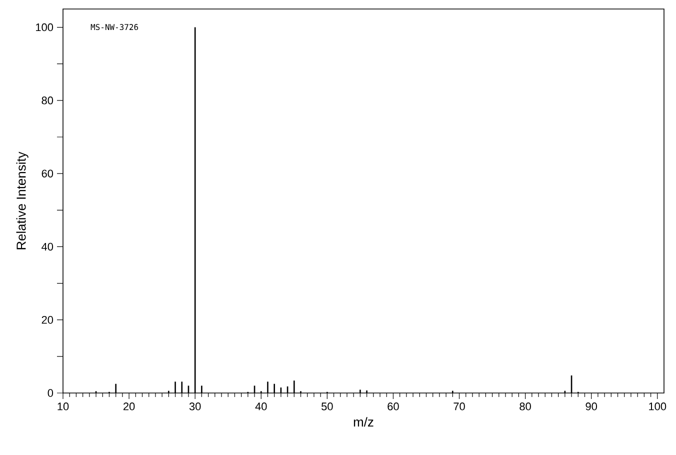 The image size is (676, 455). I want to click on x-tick-label: 30, so click(195, 406).